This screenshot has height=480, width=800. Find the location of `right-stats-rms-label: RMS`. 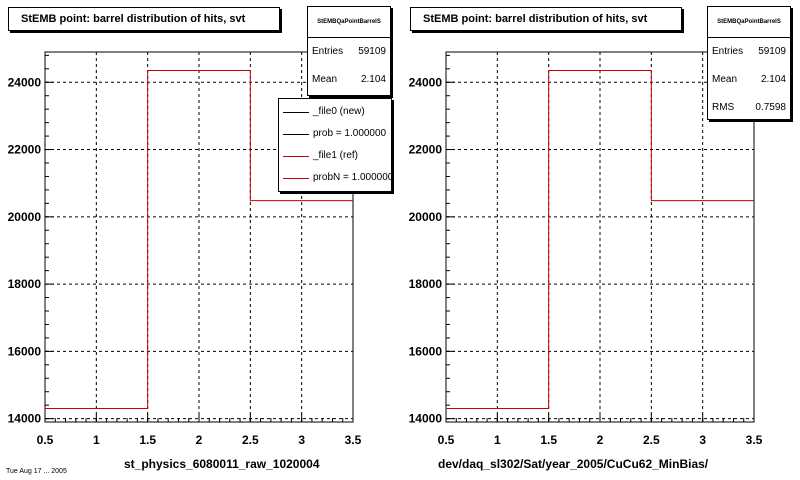

right-stats-rms-label: RMS is located at coordinates (723, 107).